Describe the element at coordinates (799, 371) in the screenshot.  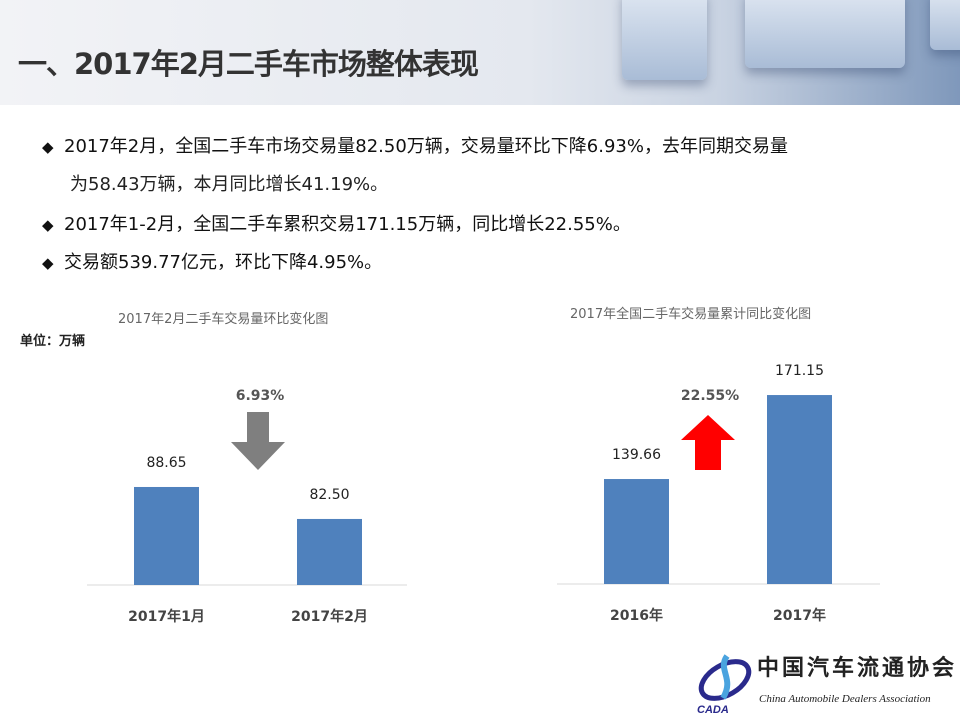
I see `data-label: 171.15` at that location.